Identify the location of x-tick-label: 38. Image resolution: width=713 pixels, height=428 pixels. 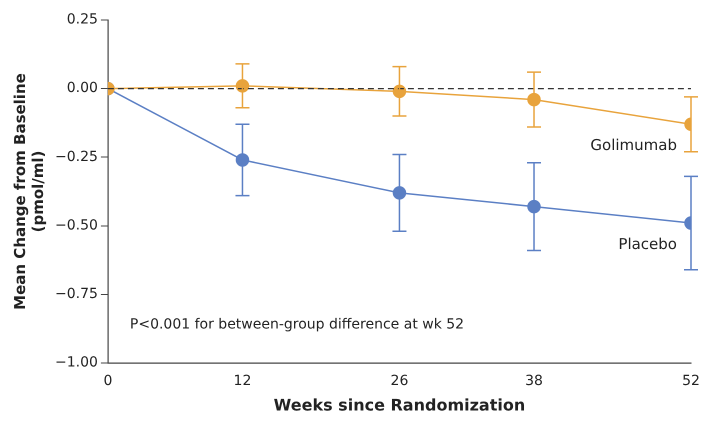
(534, 381).